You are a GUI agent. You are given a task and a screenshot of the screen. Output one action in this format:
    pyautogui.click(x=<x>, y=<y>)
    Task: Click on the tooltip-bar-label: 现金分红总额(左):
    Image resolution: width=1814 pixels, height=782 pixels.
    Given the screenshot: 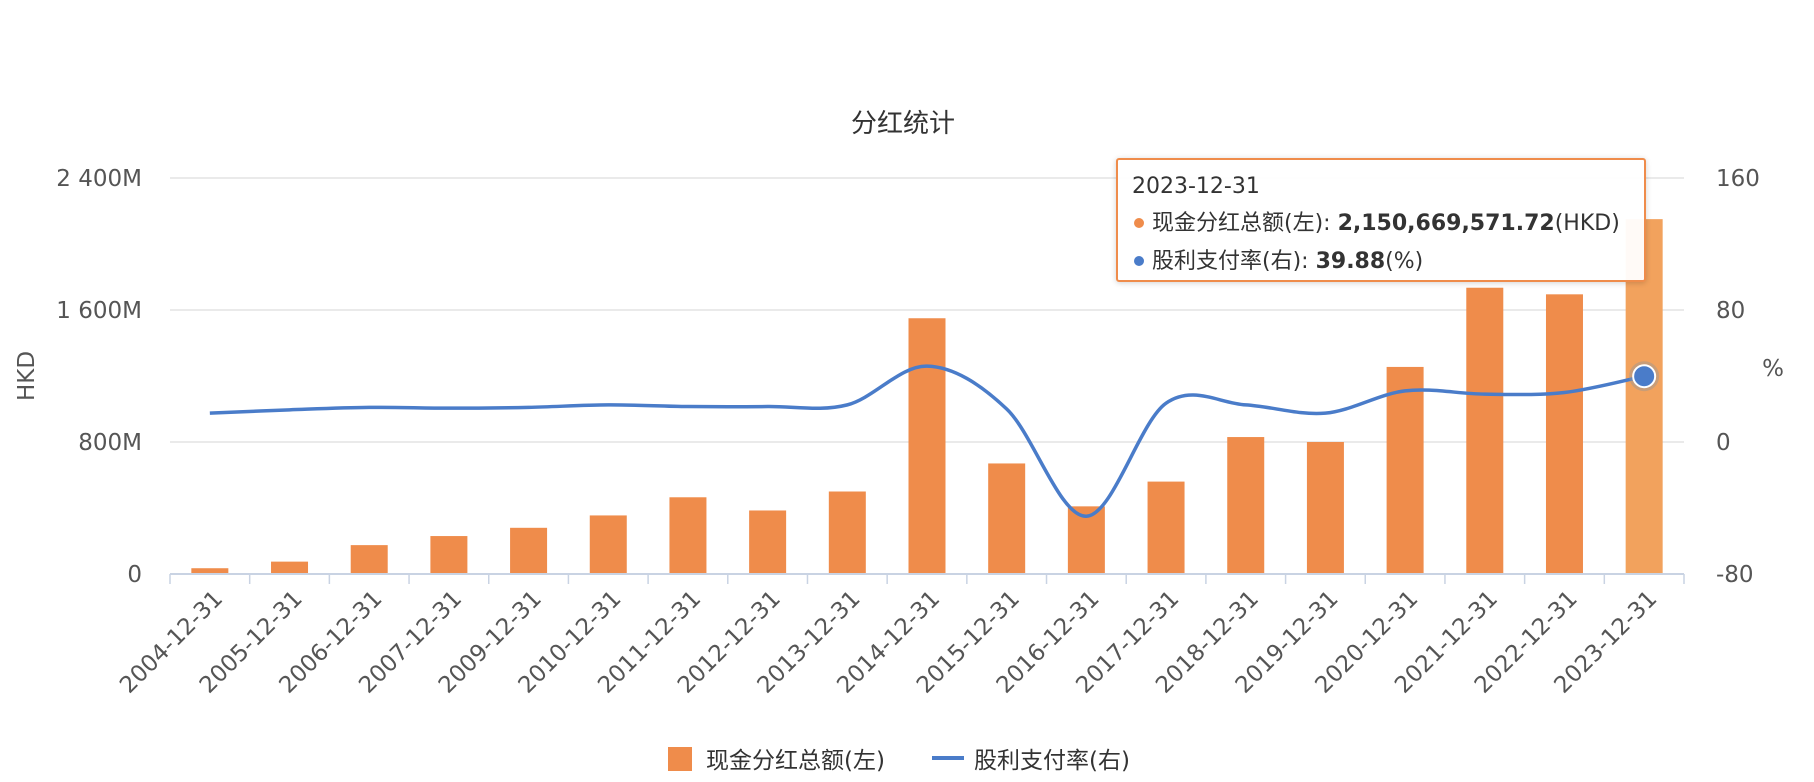 What is the action you would take?
    pyautogui.click(x=1245, y=223)
    